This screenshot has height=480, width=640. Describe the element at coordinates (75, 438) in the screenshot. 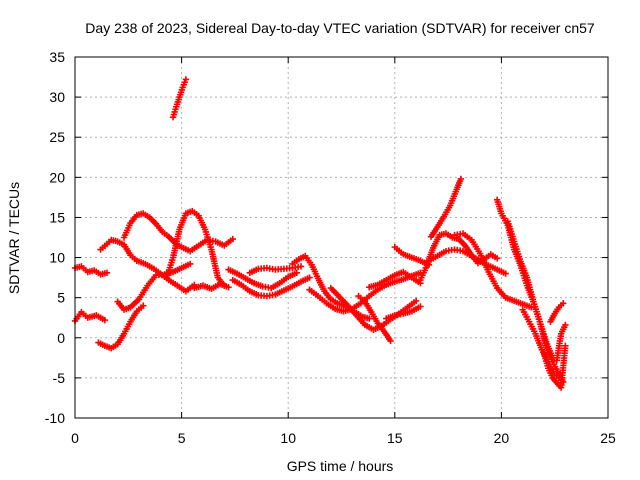

I see `x-tick-label: 0` at that location.